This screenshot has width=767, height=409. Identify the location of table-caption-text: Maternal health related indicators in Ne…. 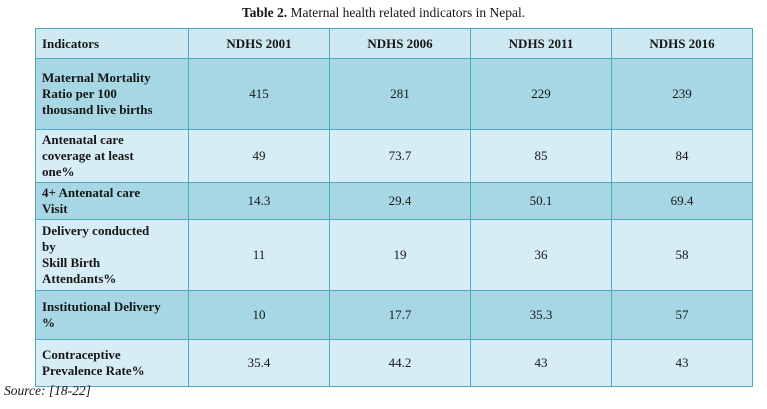
(406, 12).